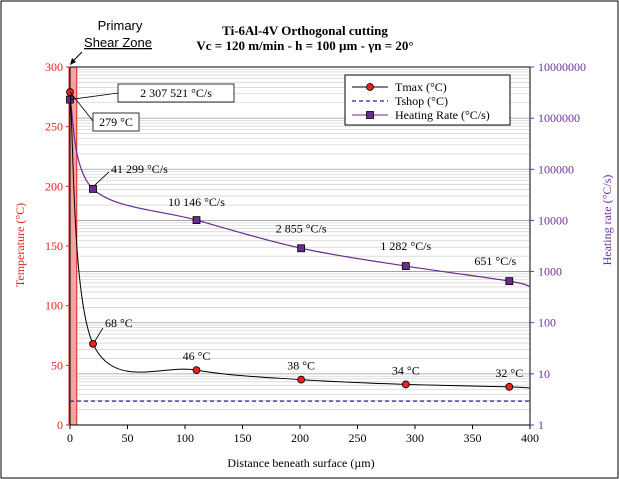 The height and width of the screenshot is (479, 619). I want to click on x-tick-label: 150, so click(243, 438).